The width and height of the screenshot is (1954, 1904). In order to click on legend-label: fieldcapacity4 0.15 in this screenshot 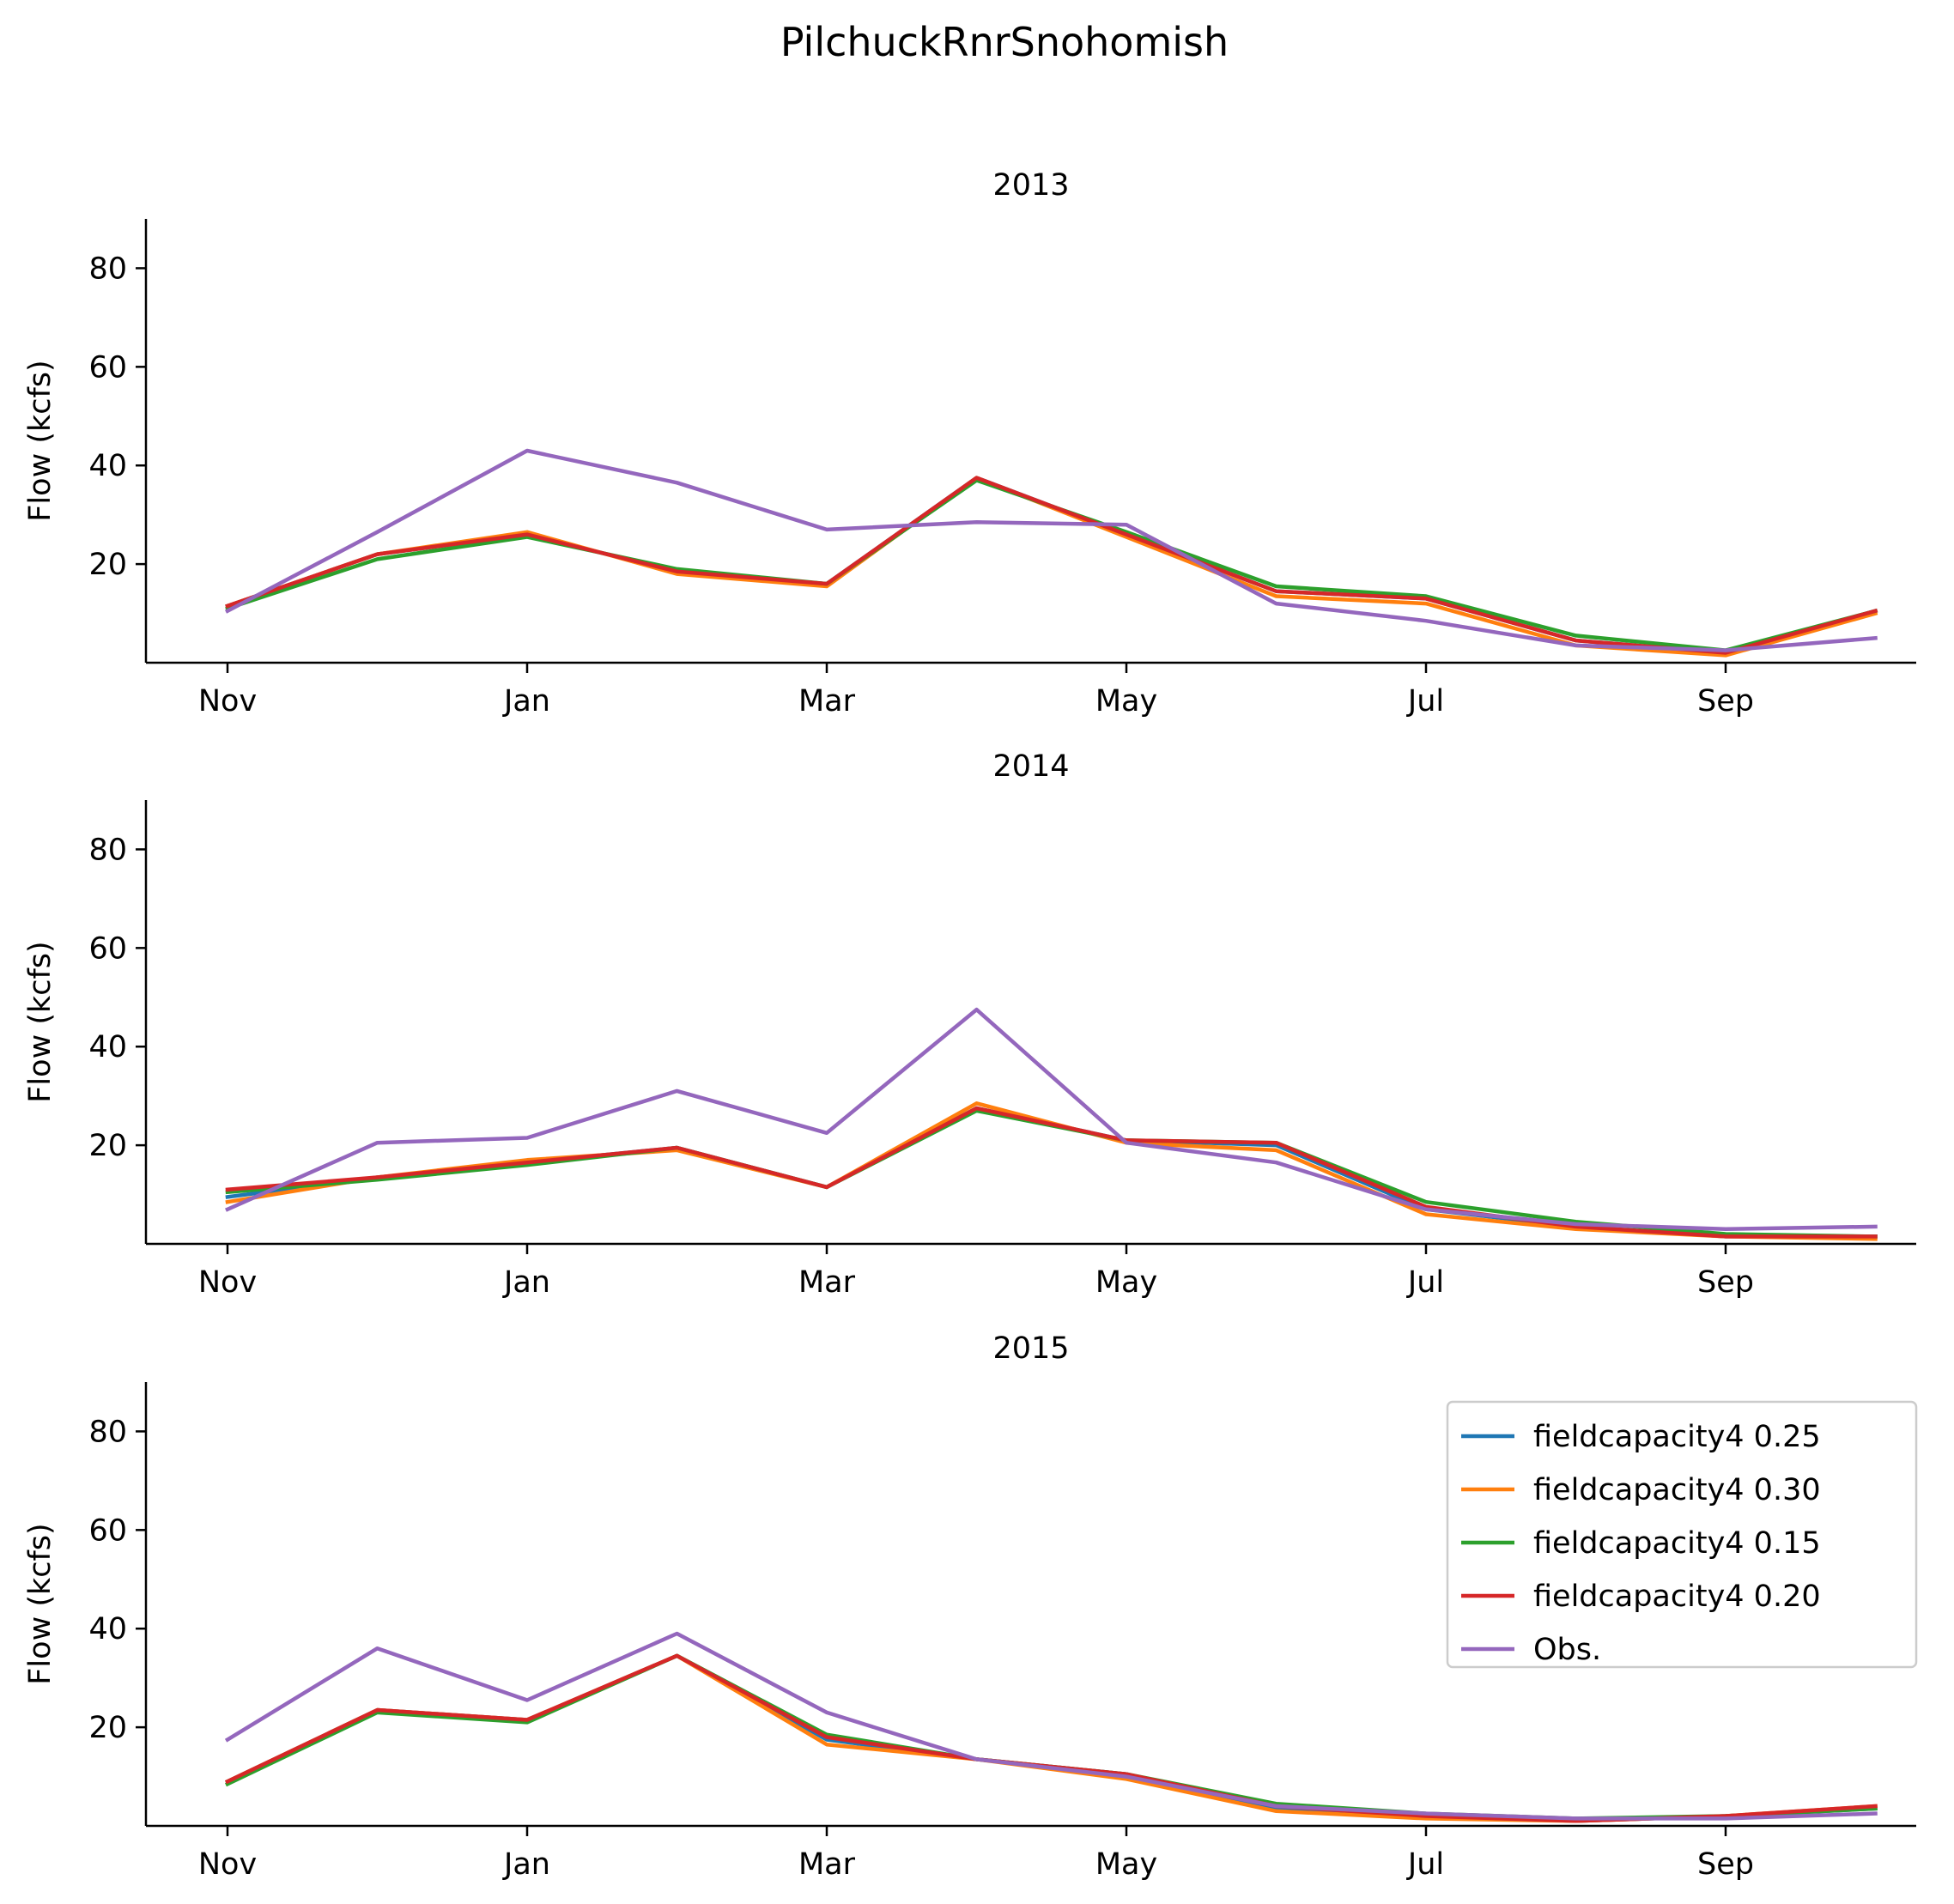, I will do `click(1677, 1543)`.